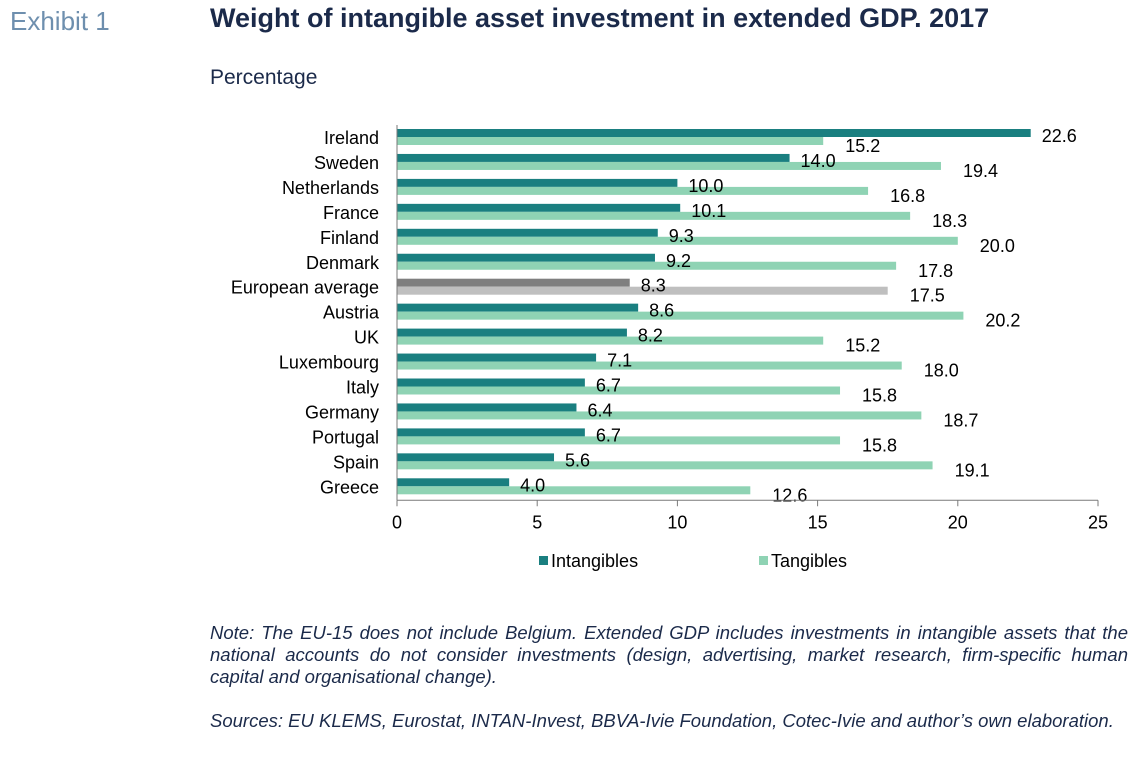 The width and height of the screenshot is (1140, 764). I want to click on category-label: Sweden, so click(346, 163).